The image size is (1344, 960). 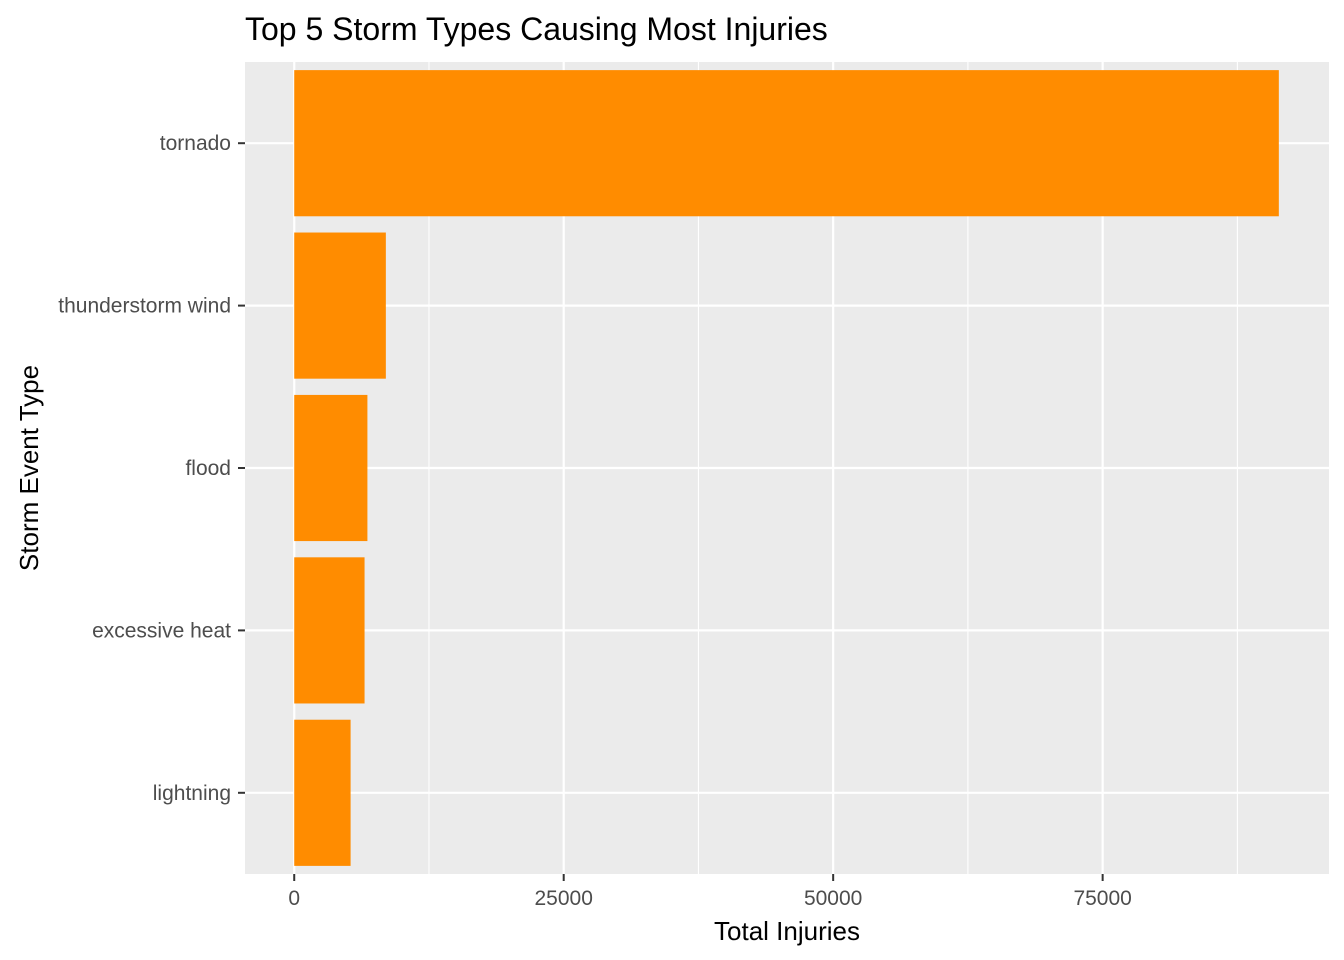 What do you see at coordinates (161, 630) in the screenshot?
I see `y-tick-label: excessive heat` at bounding box center [161, 630].